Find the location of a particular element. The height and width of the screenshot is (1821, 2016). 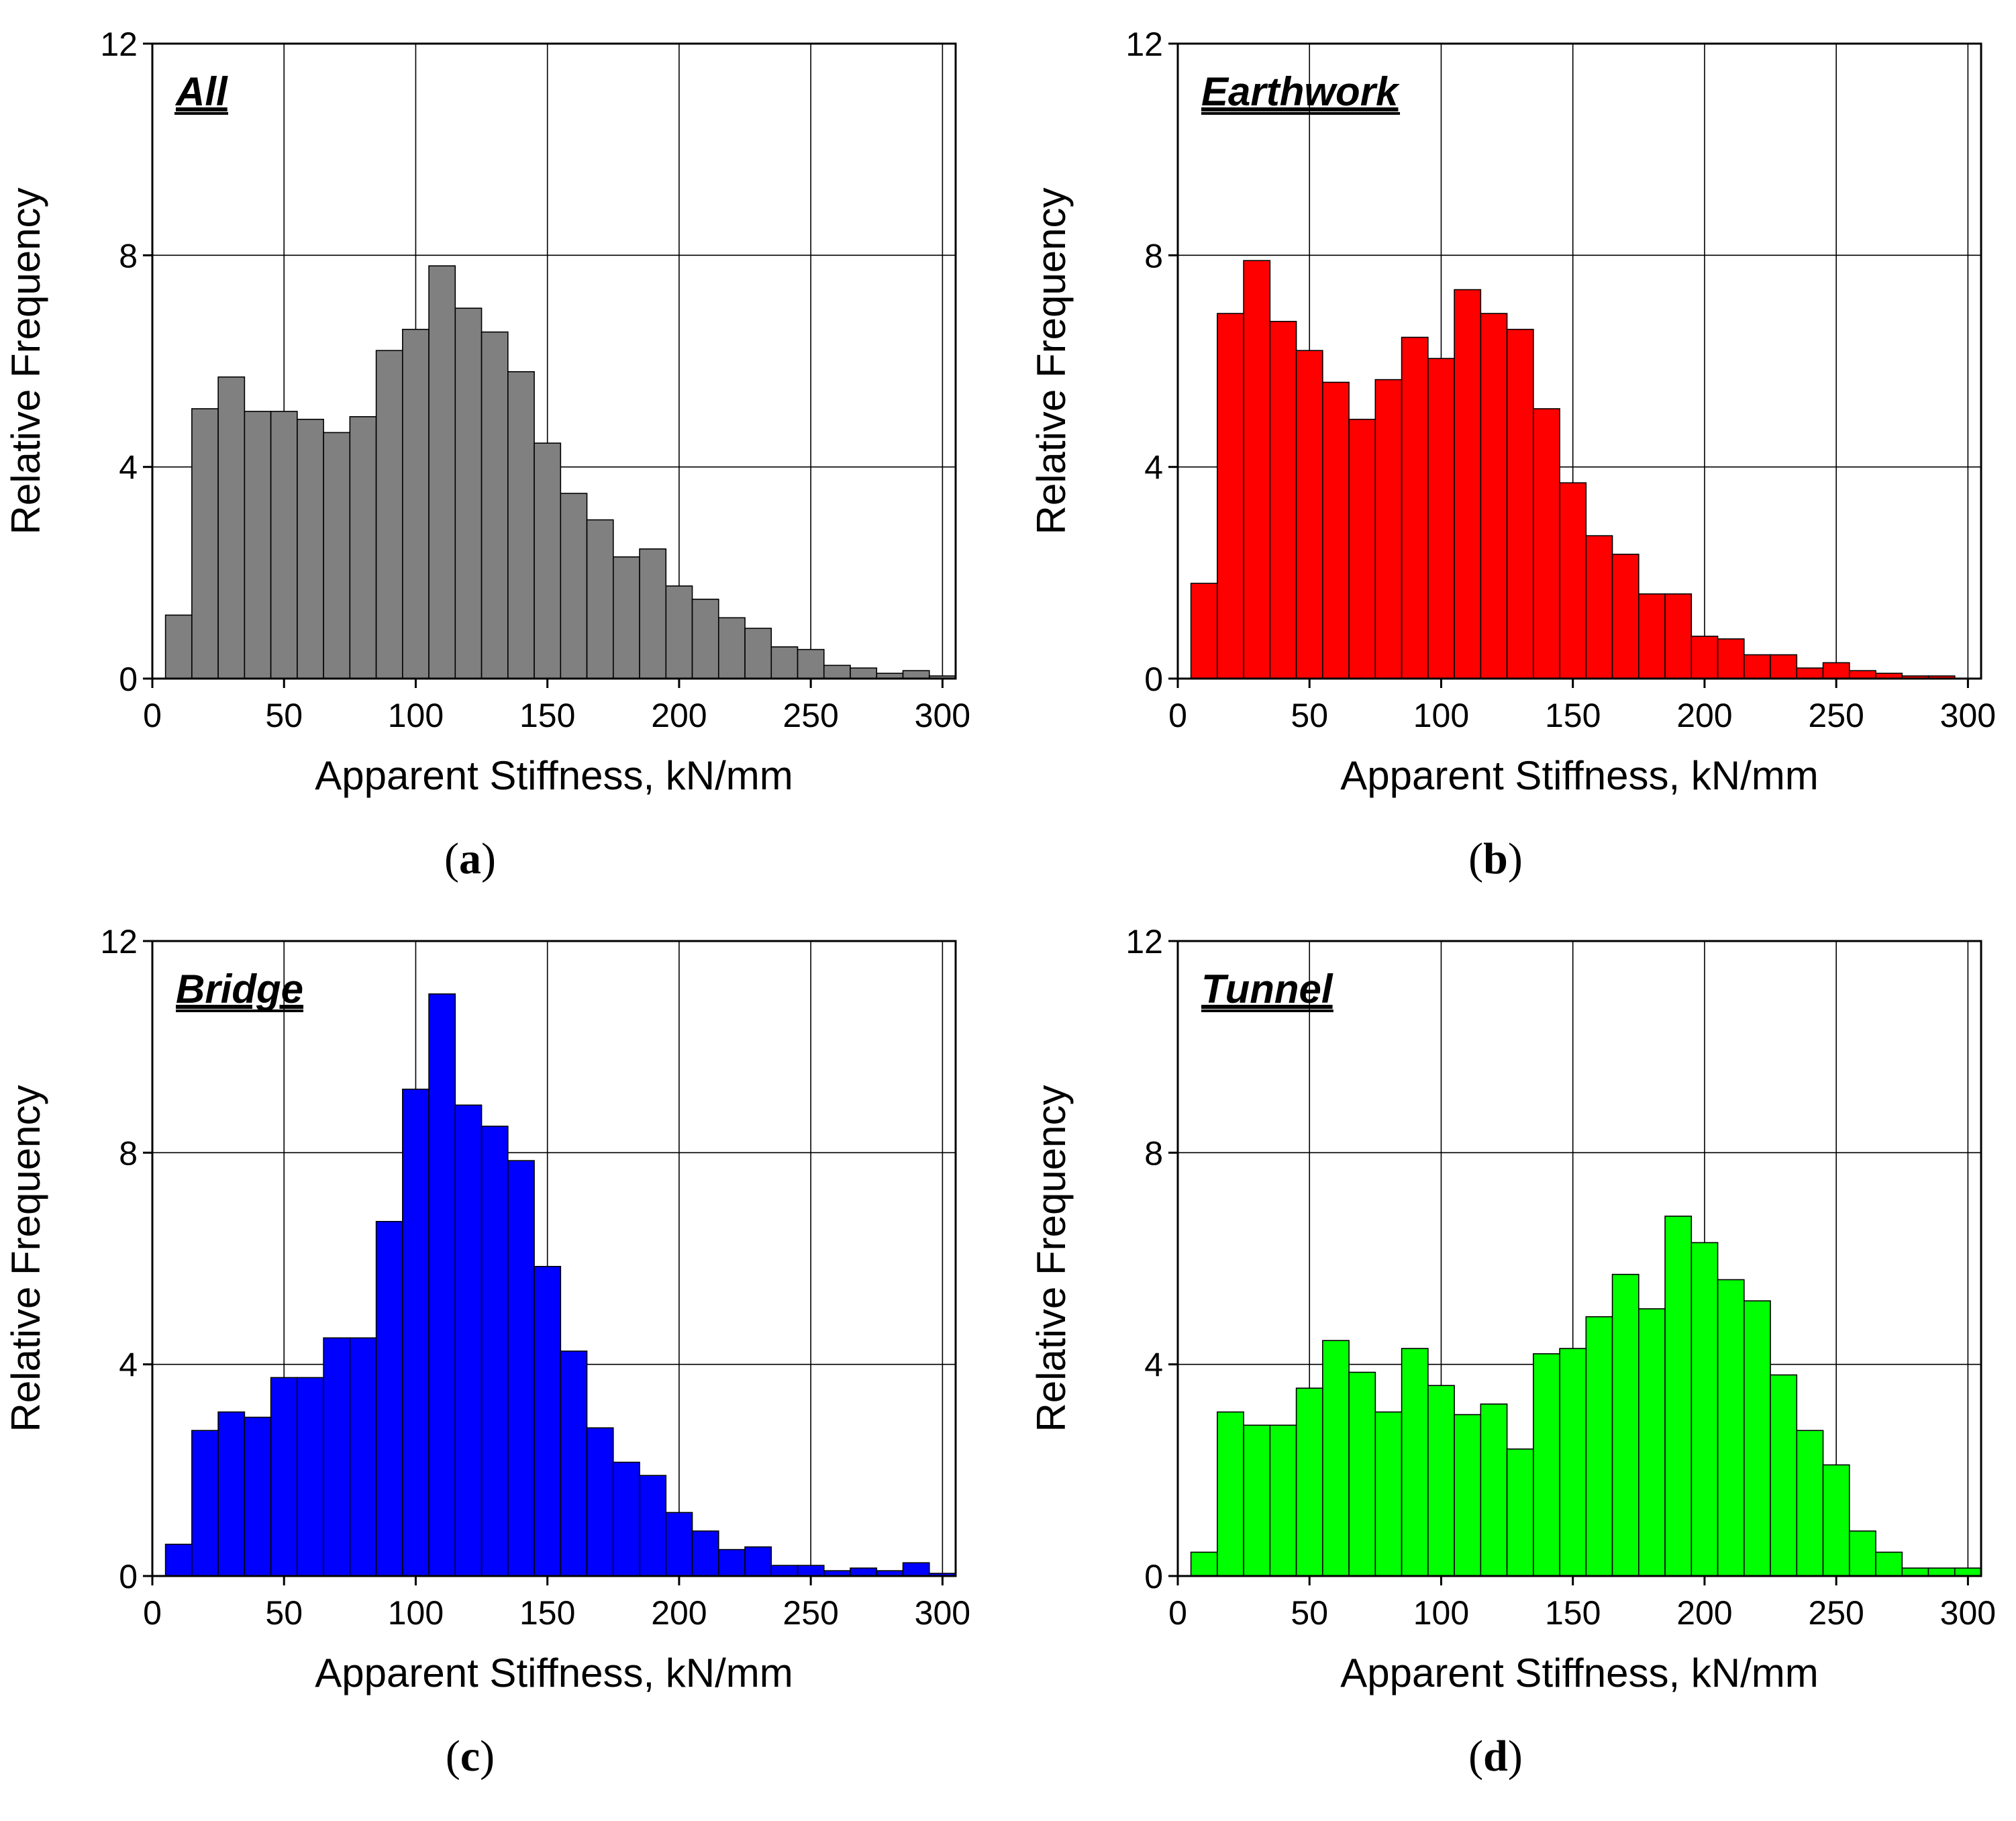

panel-caption: (c) is located at coordinates (470, 1756).